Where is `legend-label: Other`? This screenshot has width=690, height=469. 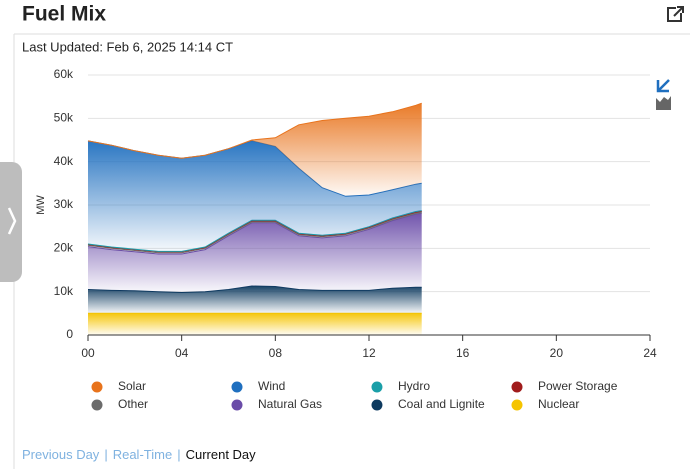
legend-label: Other is located at coordinates (133, 404).